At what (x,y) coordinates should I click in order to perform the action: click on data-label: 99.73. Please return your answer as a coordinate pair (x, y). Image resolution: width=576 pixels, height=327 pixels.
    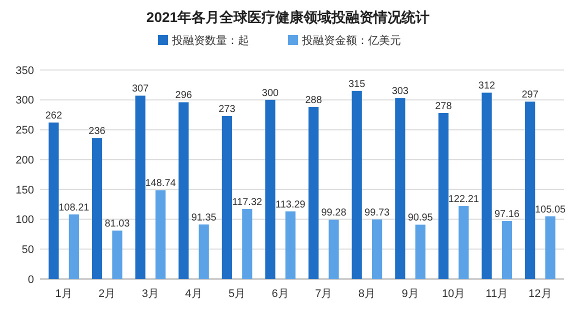
    Looking at the image, I should click on (377, 212).